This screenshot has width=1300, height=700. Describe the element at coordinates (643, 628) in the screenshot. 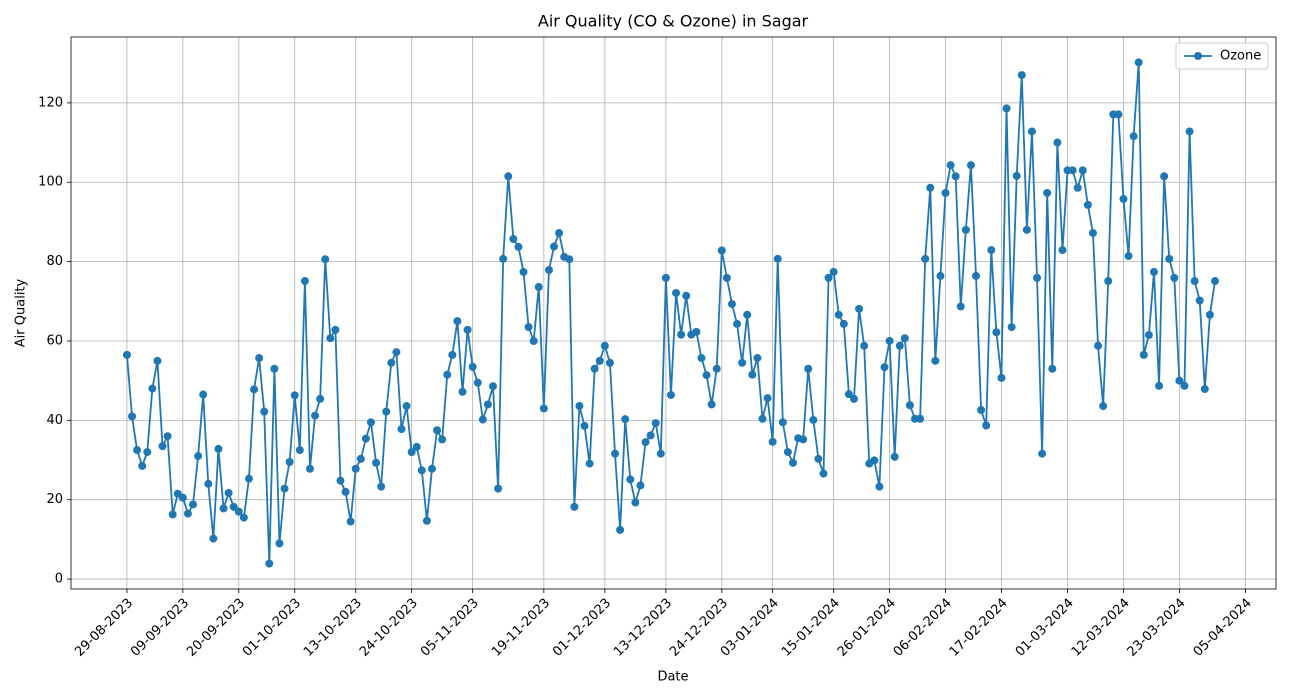

I see `x-tick-label: 13-12-2023` at that location.